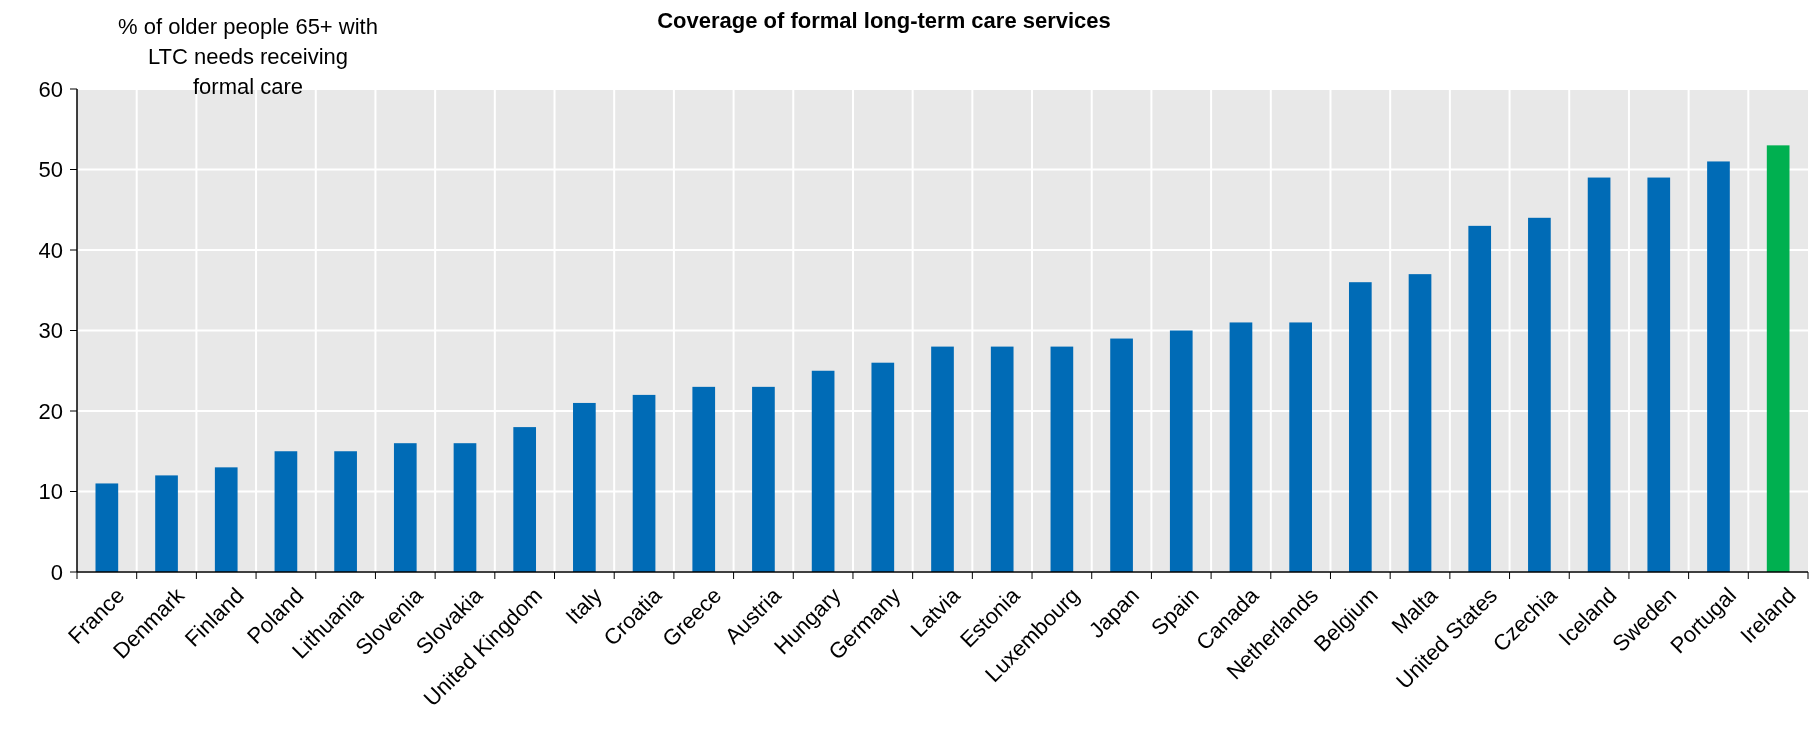 Image resolution: width=1812 pixels, height=747 pixels. I want to click on y-tick-label: 60, so click(50, 89).